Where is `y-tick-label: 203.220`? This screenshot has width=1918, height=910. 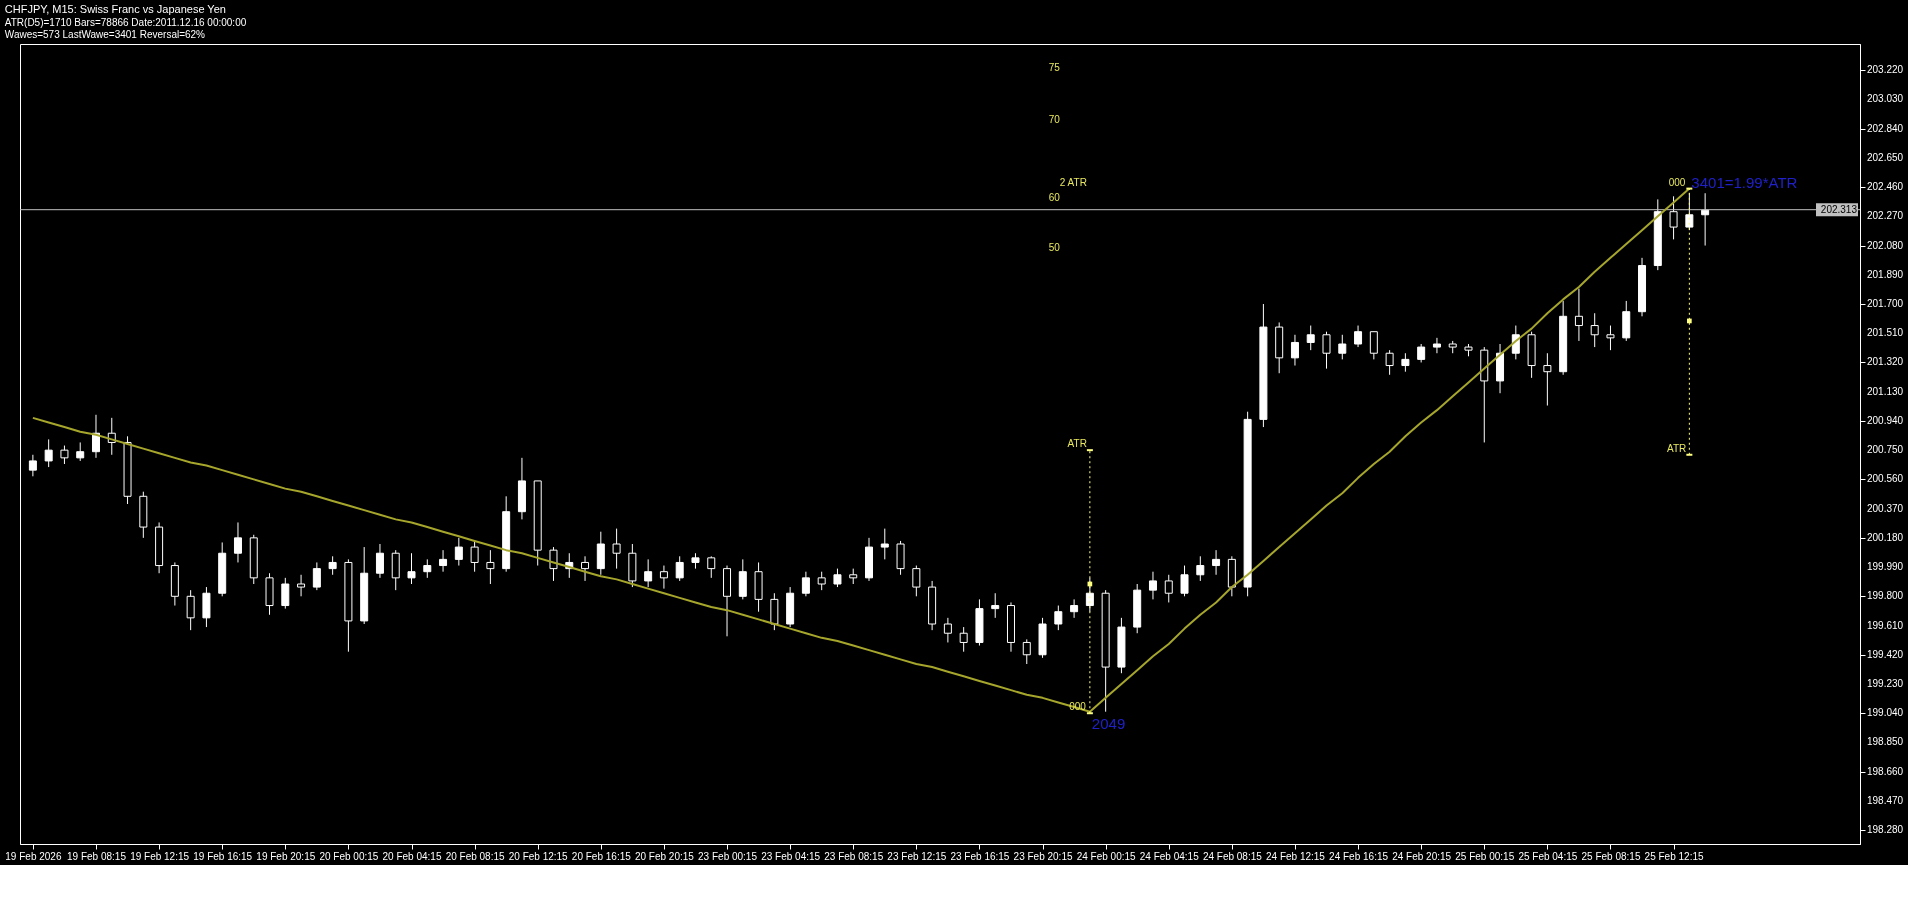
y-tick-label: 203.220 is located at coordinates (1885, 70).